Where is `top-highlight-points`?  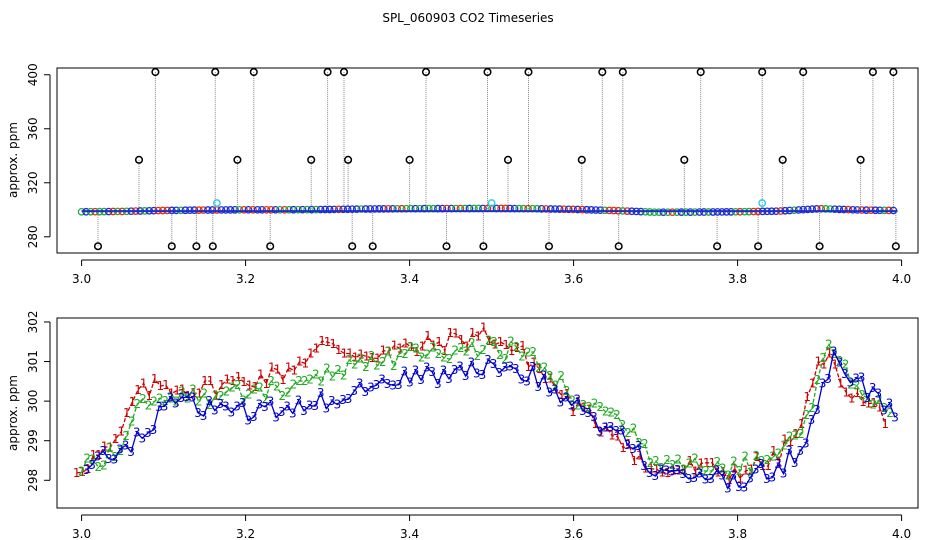 top-highlight-points is located at coordinates (489, 203).